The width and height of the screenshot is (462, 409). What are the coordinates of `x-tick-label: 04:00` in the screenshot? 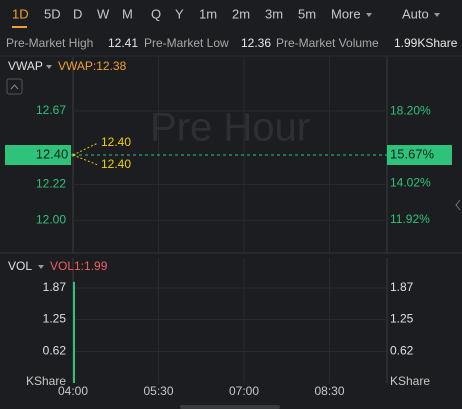 It's located at (73, 391).